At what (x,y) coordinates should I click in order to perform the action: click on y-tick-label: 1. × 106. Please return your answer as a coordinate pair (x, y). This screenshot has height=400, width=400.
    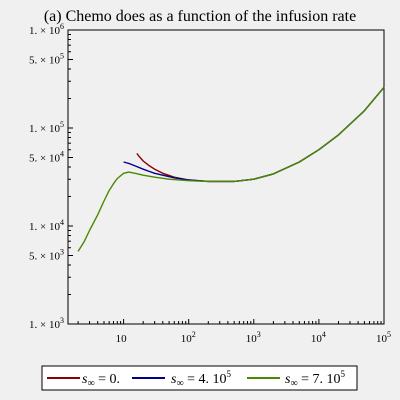
    Looking at the image, I should click on (46, 29).